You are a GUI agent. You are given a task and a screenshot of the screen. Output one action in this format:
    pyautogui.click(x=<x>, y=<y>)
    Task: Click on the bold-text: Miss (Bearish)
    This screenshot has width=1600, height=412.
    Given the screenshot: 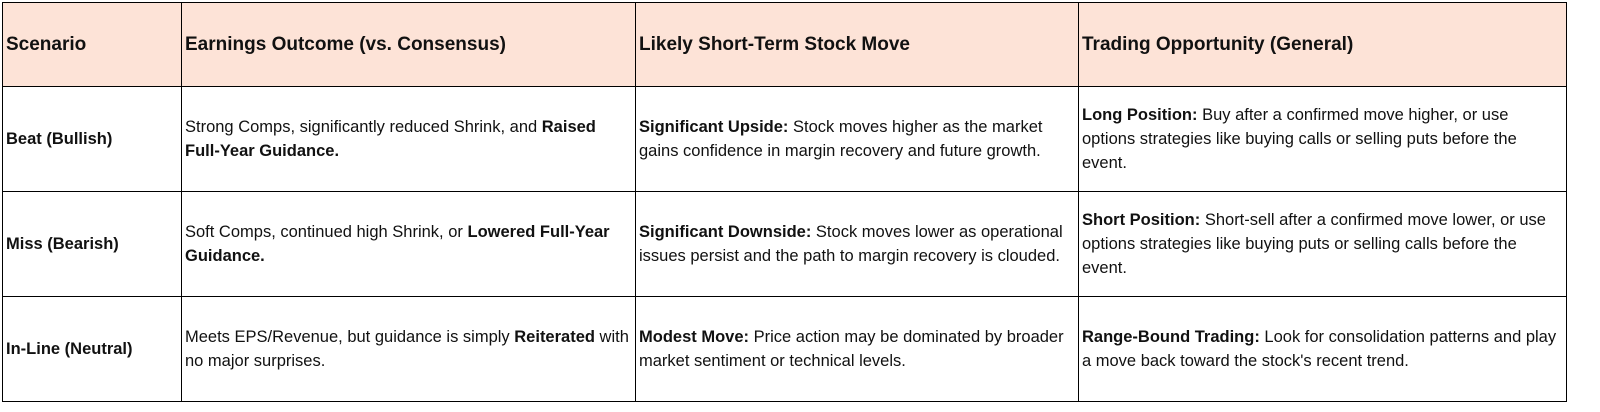 What is the action you would take?
    pyautogui.click(x=62, y=244)
    